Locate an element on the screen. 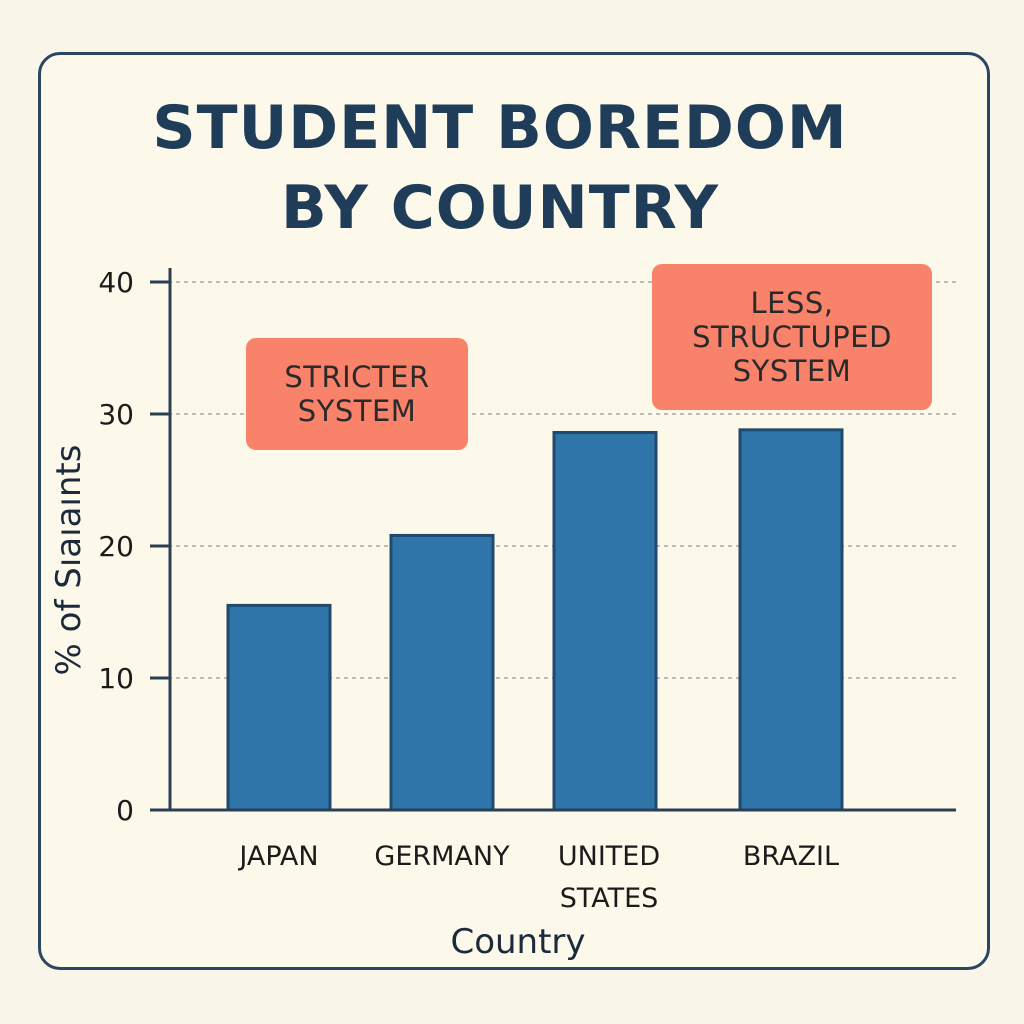 Image resolution: width=1024 pixels, height=1024 pixels. callout-stricter-system-text: STRICTER SYSTEM is located at coordinates (357, 394).